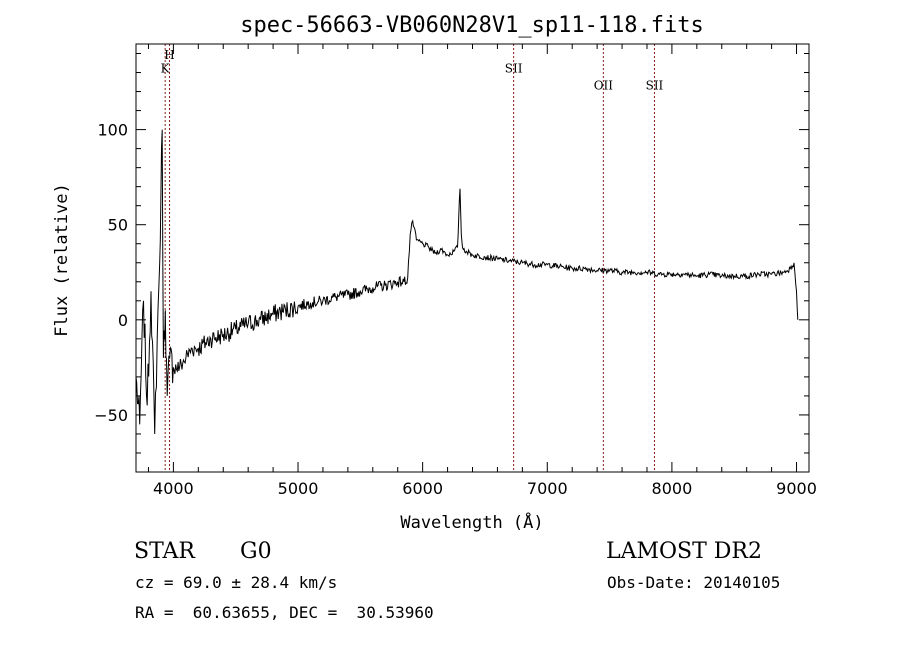  Describe the element at coordinates (672, 488) in the screenshot. I see `x-tick-label: 8000` at that location.